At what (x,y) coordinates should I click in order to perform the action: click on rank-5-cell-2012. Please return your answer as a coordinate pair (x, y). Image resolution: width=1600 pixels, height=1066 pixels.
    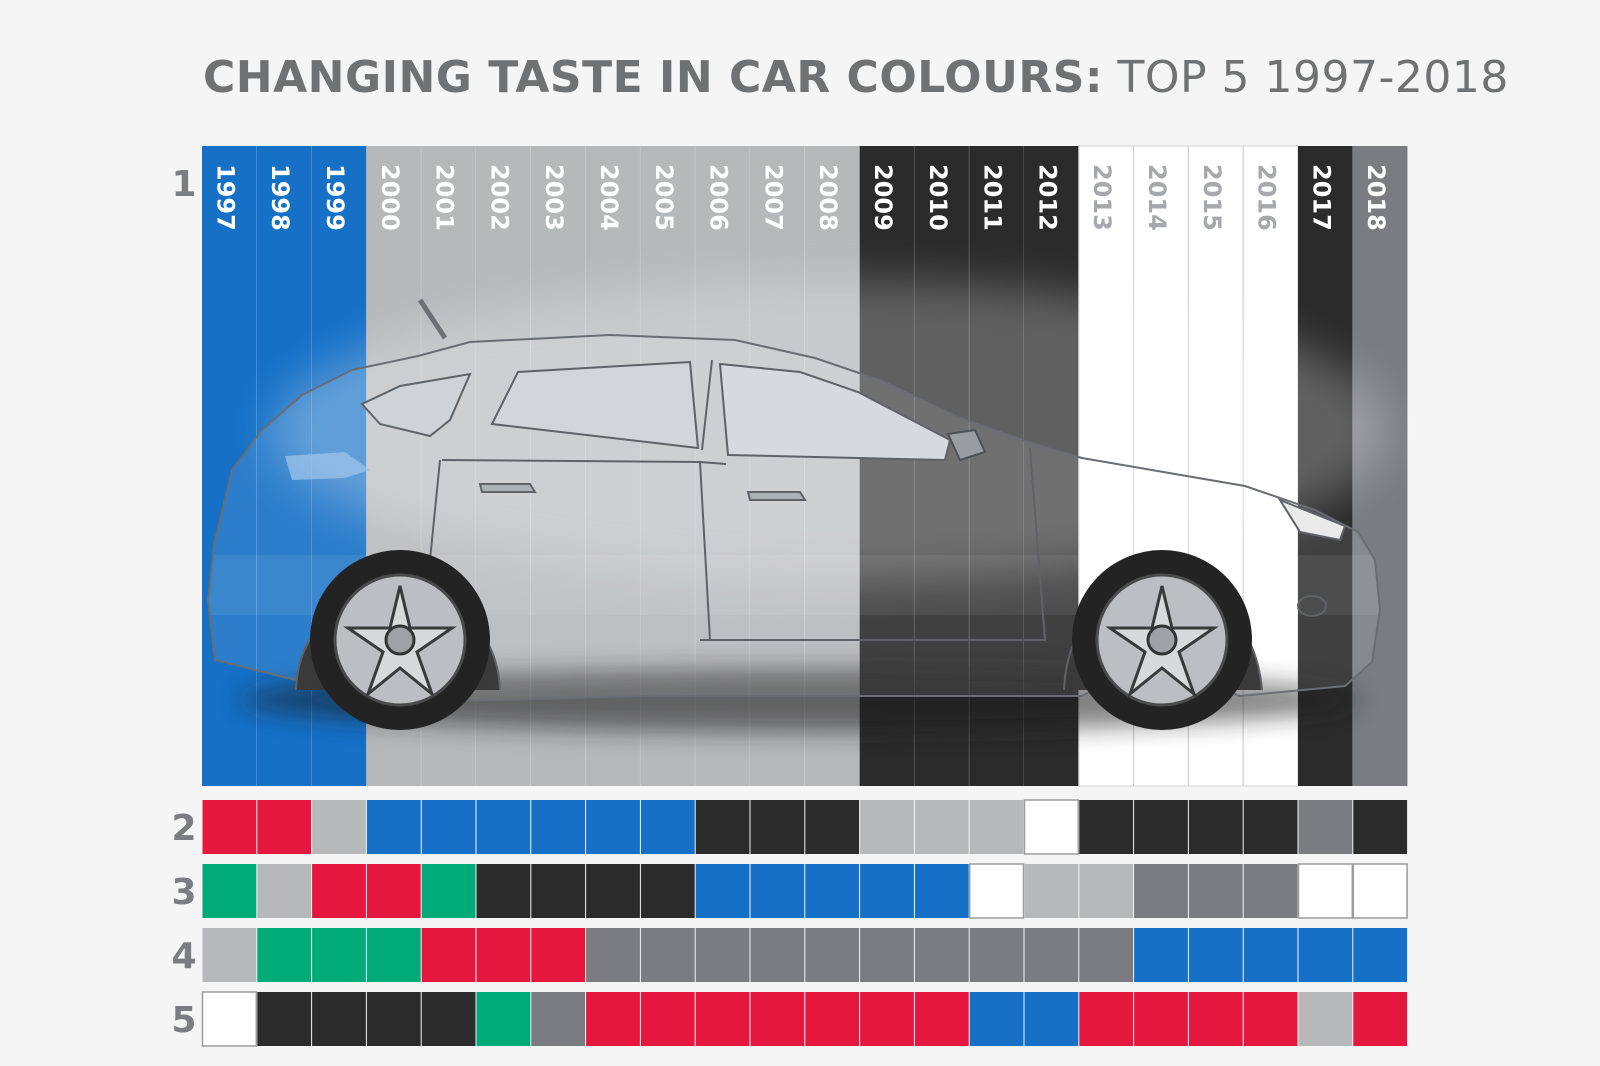
    Looking at the image, I should click on (1051, 1019).